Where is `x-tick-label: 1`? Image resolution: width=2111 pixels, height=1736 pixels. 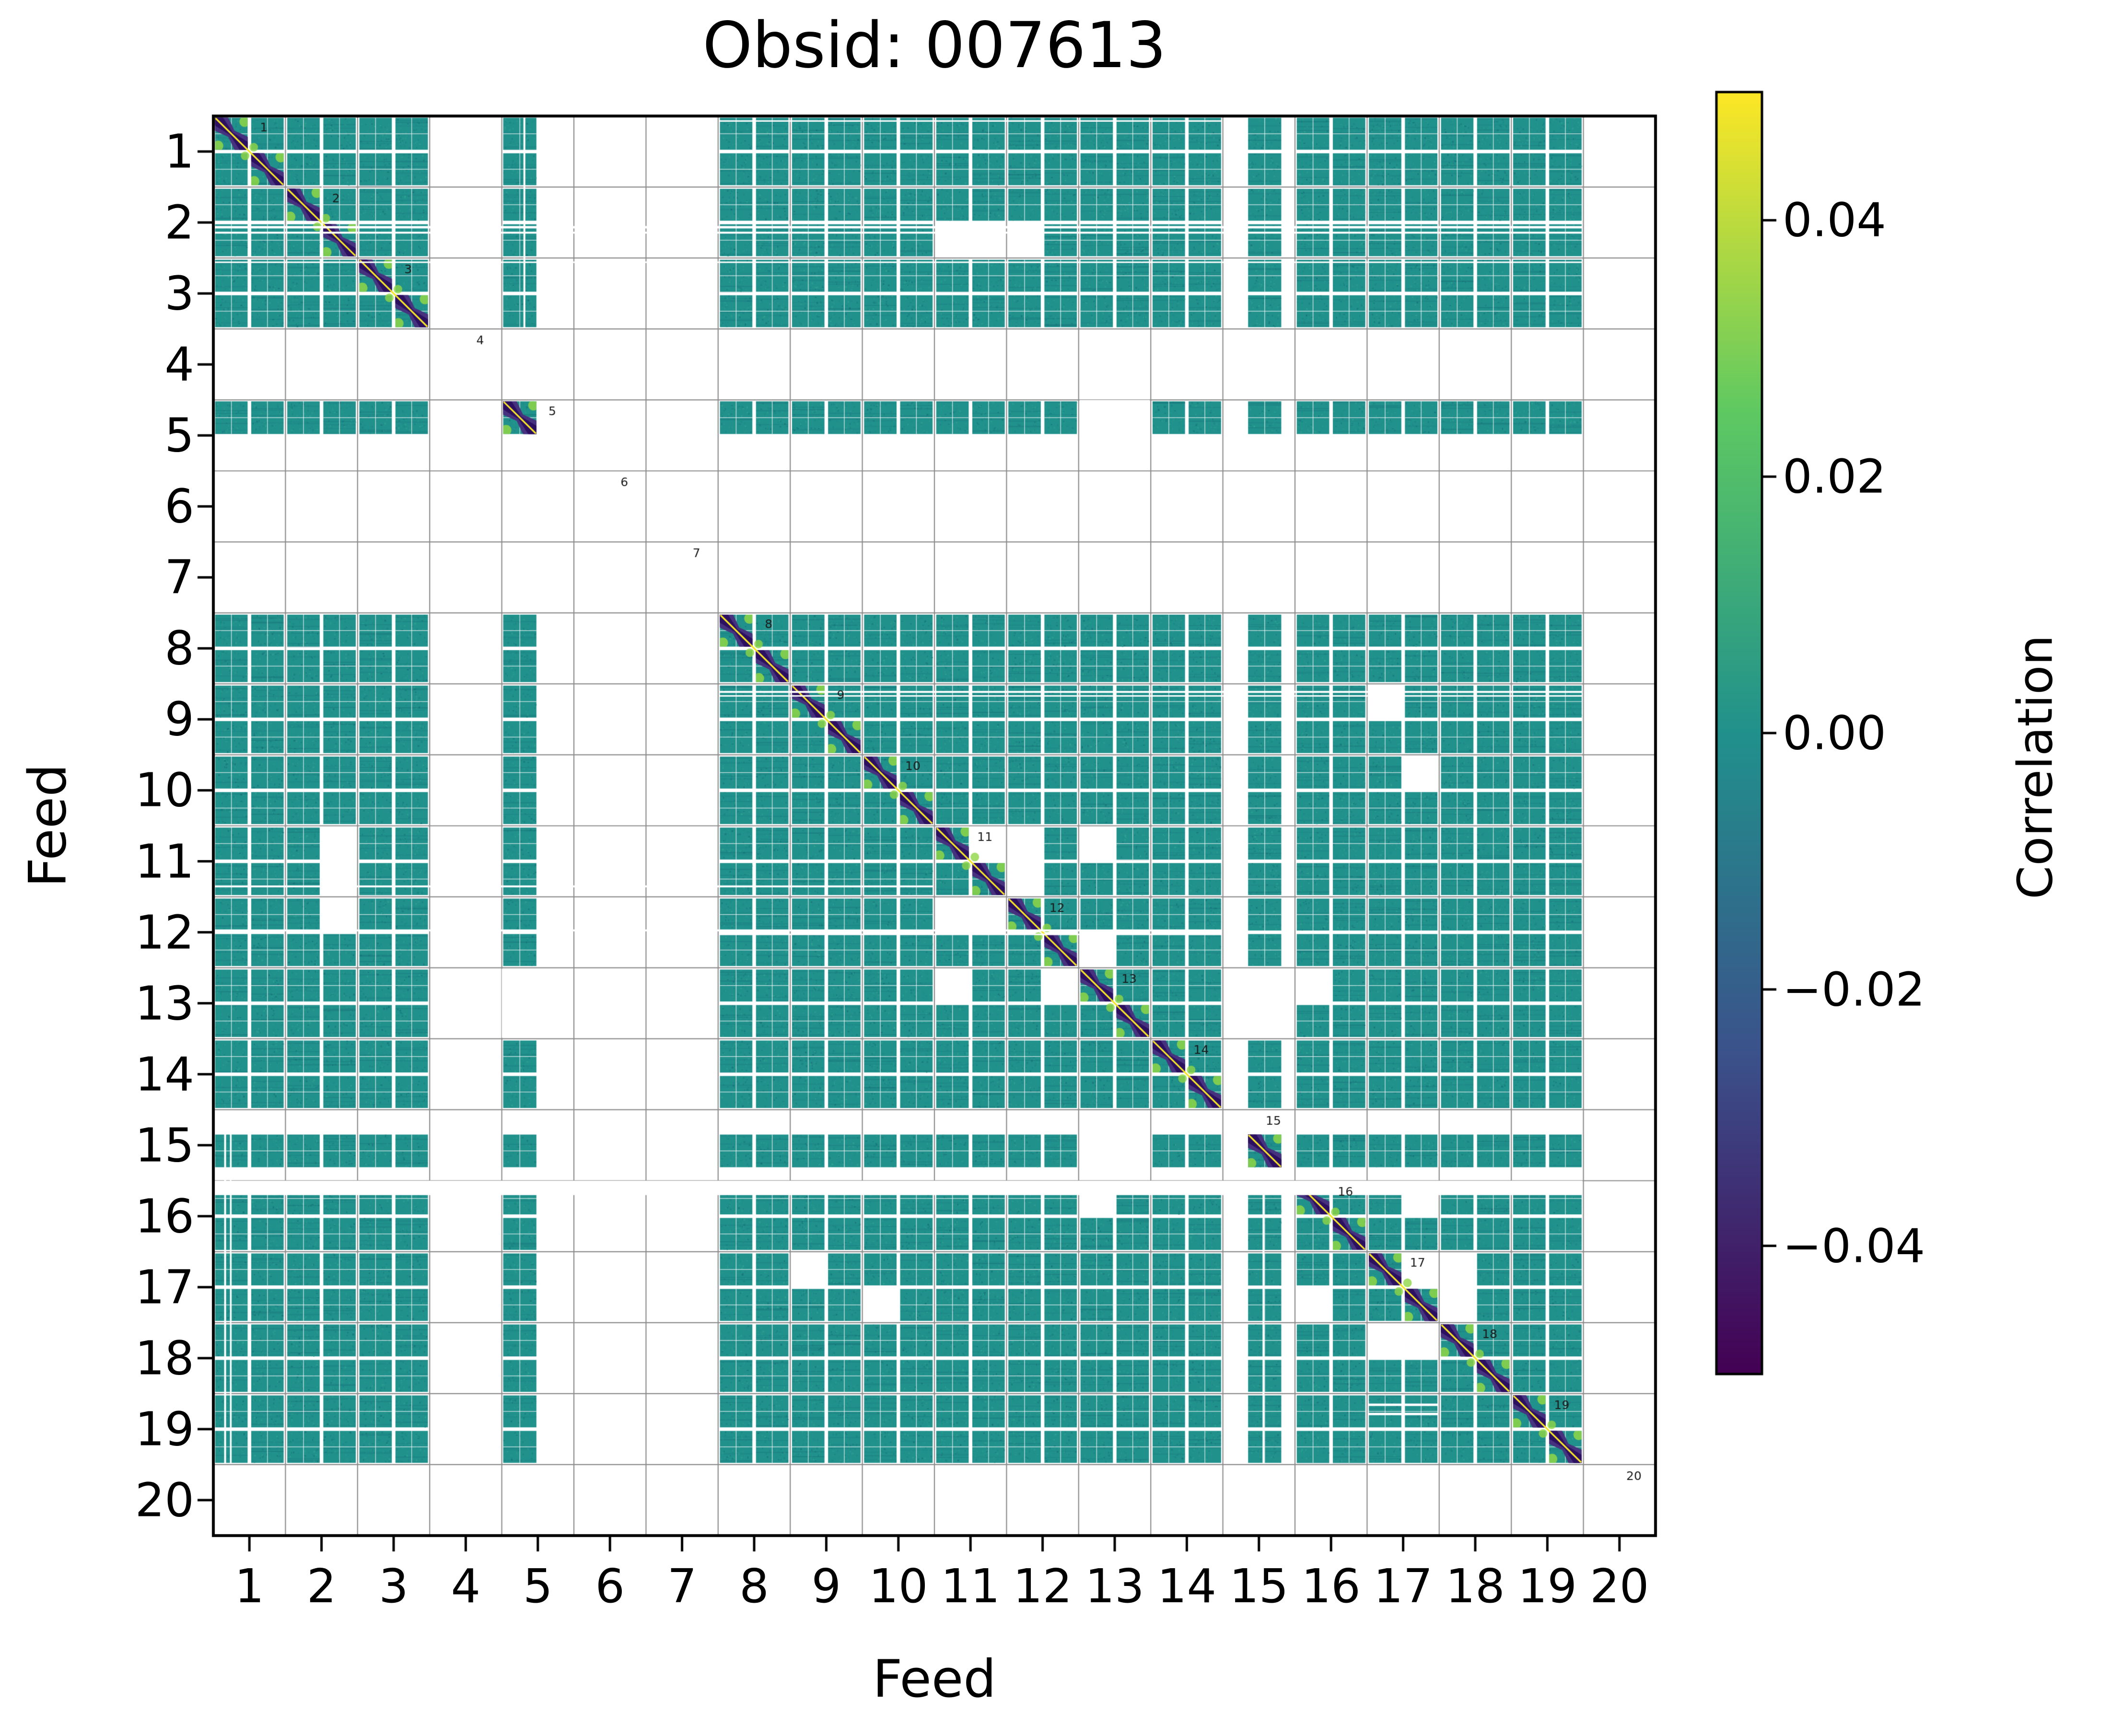 x-tick-label: 1 is located at coordinates (249, 1586).